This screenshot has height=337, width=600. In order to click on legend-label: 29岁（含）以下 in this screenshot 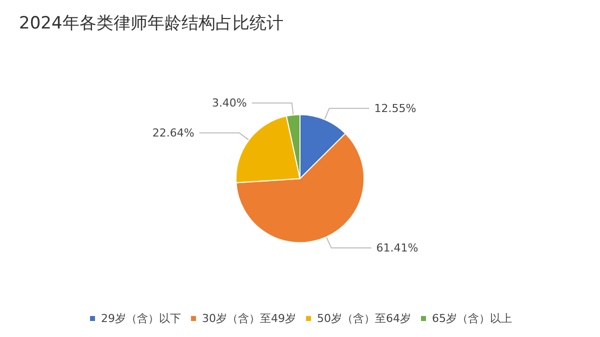, I will do `click(141, 318)`.